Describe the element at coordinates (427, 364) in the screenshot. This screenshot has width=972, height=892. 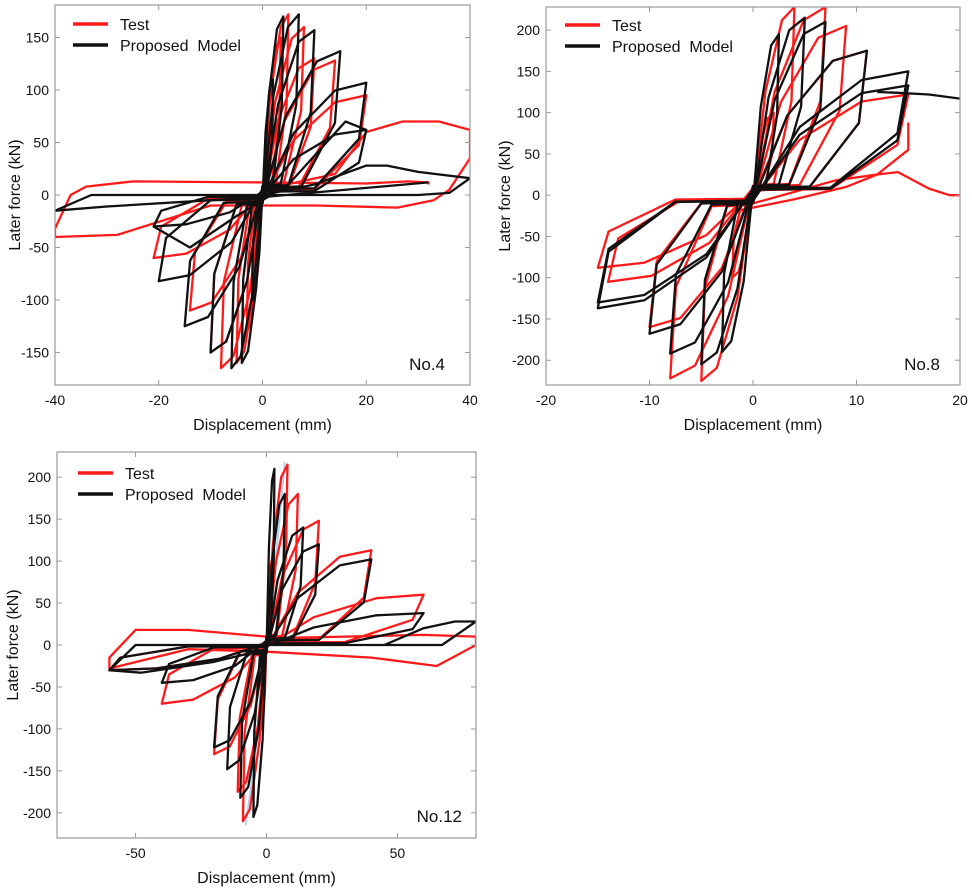
I see `panel-label: No.4` at that location.